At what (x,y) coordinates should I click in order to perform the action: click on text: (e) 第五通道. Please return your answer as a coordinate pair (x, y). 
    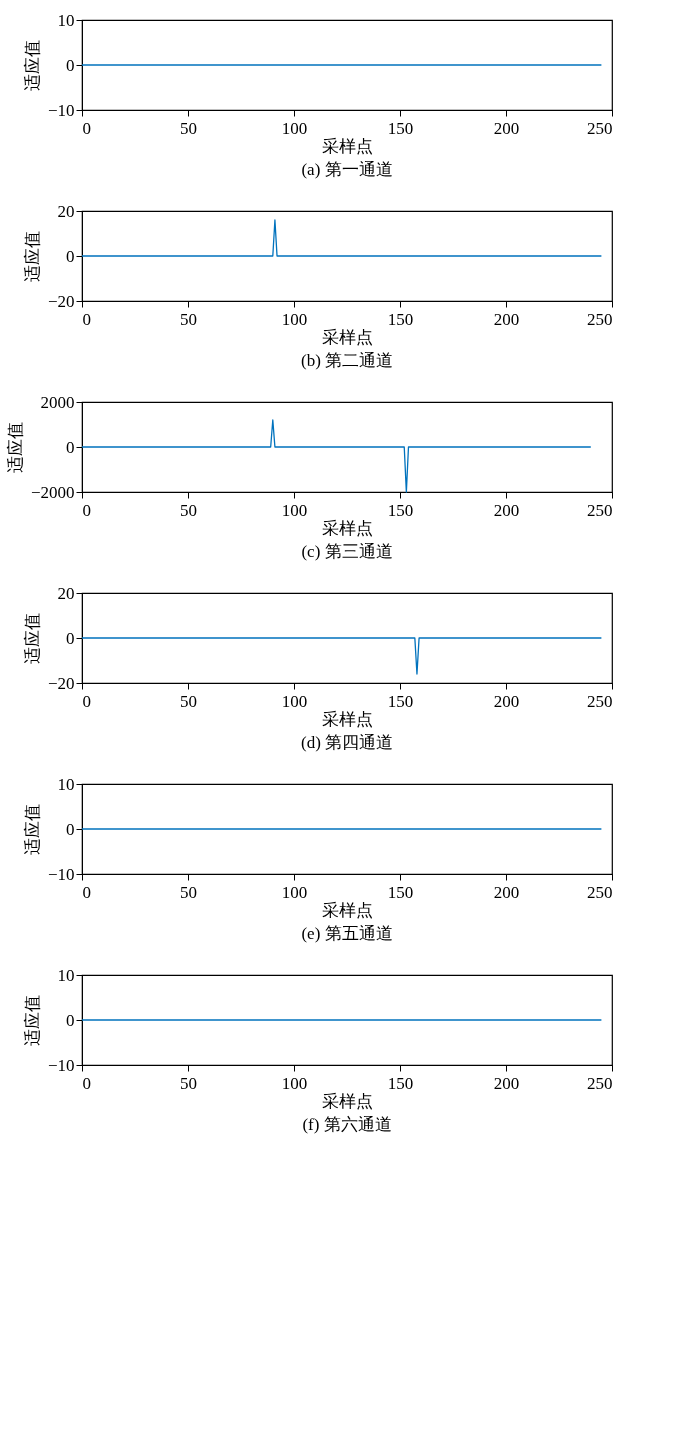
    Looking at the image, I should click on (347, 933).